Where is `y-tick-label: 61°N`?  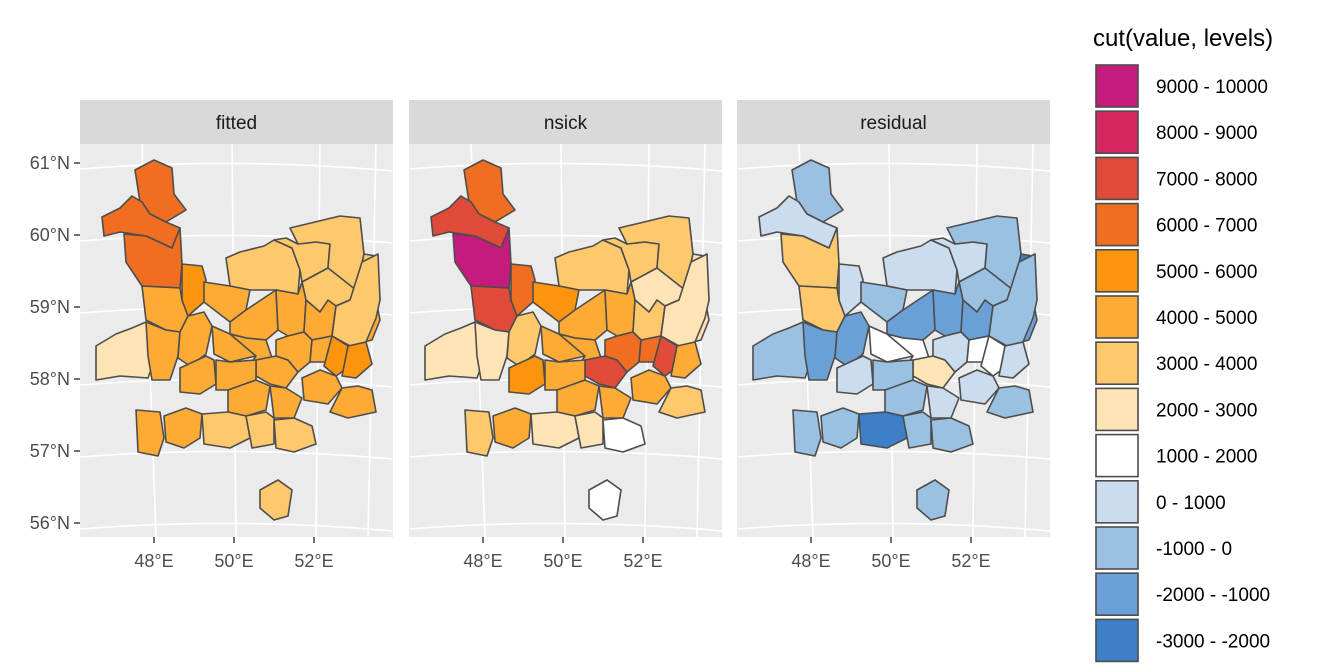
y-tick-label: 61°N is located at coordinates (50, 163).